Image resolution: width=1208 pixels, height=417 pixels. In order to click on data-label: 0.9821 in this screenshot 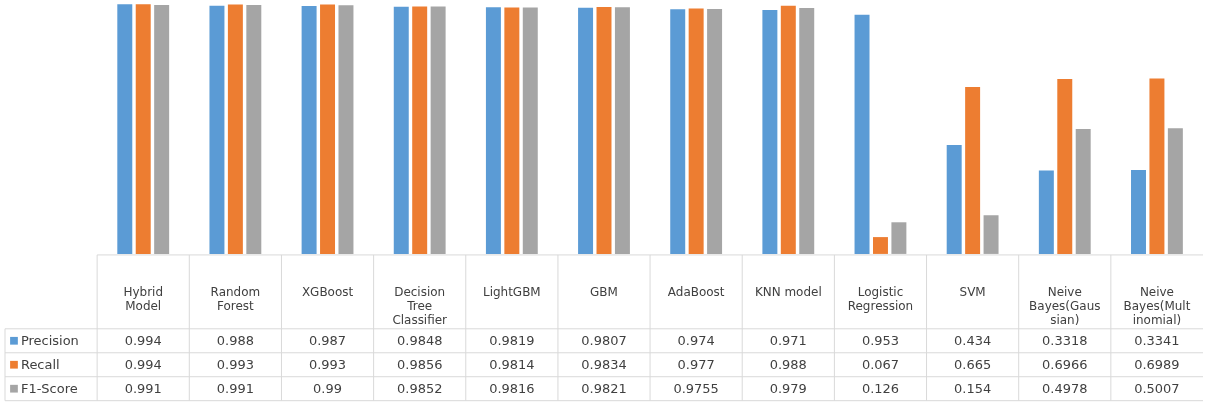, I will do `click(604, 388)`.